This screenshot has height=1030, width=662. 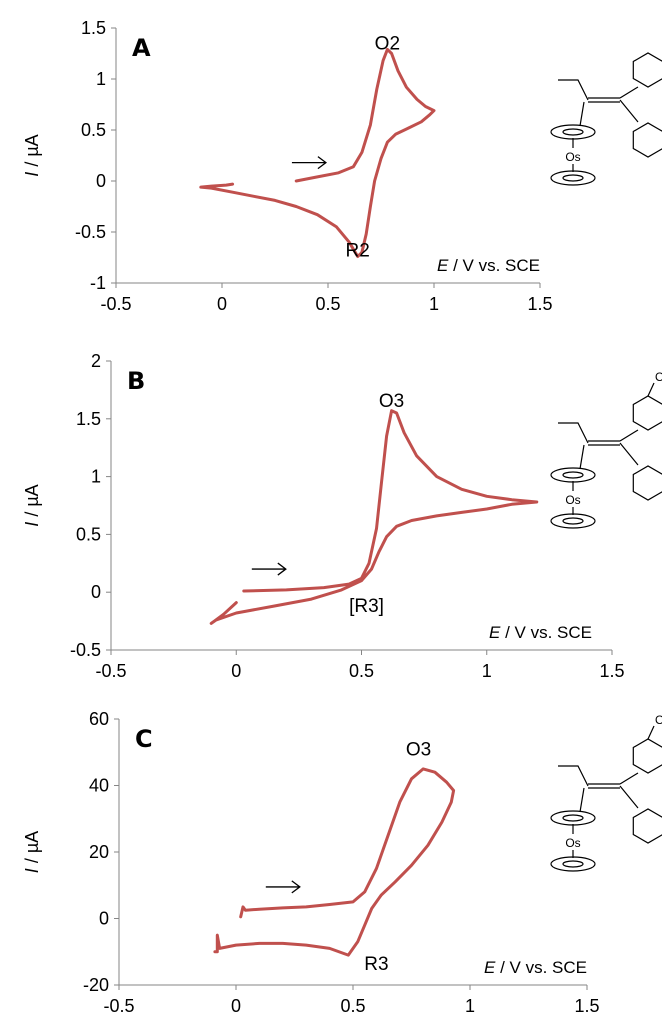 What do you see at coordinates (99, 852) in the screenshot?
I see `y-tick-label: 20` at bounding box center [99, 852].